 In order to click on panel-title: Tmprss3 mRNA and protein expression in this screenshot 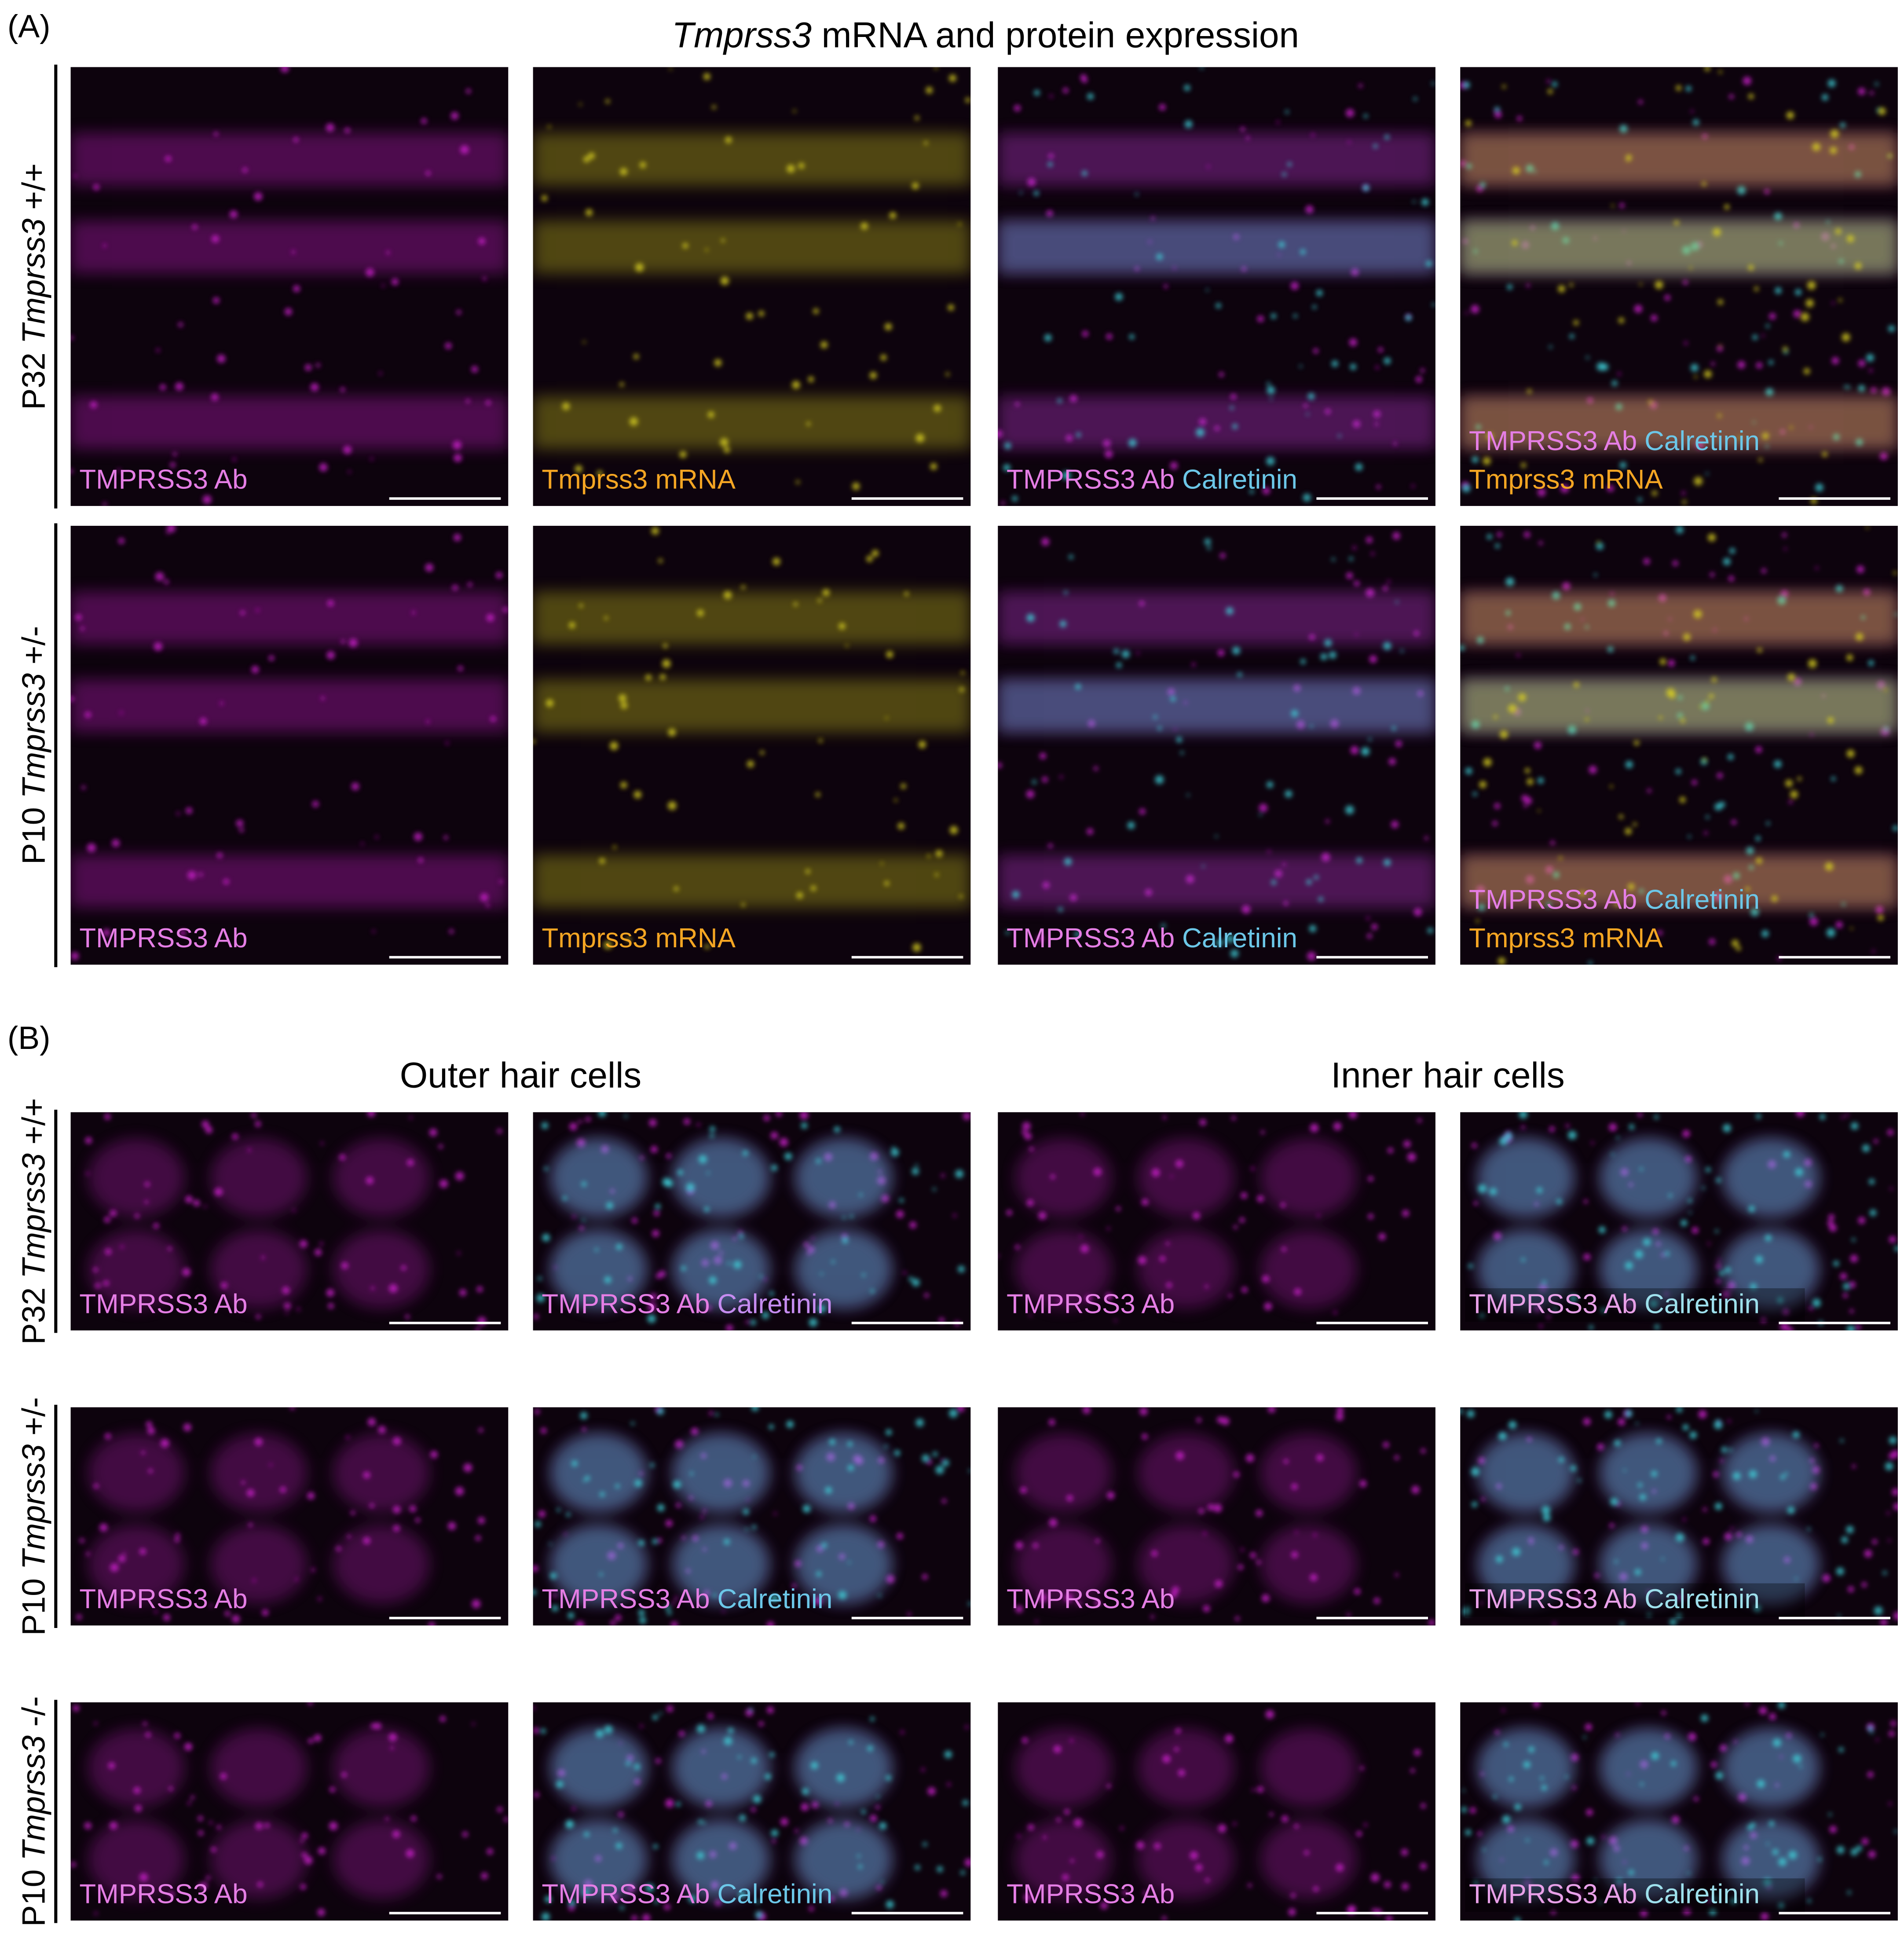, I will do `click(985, 35)`.